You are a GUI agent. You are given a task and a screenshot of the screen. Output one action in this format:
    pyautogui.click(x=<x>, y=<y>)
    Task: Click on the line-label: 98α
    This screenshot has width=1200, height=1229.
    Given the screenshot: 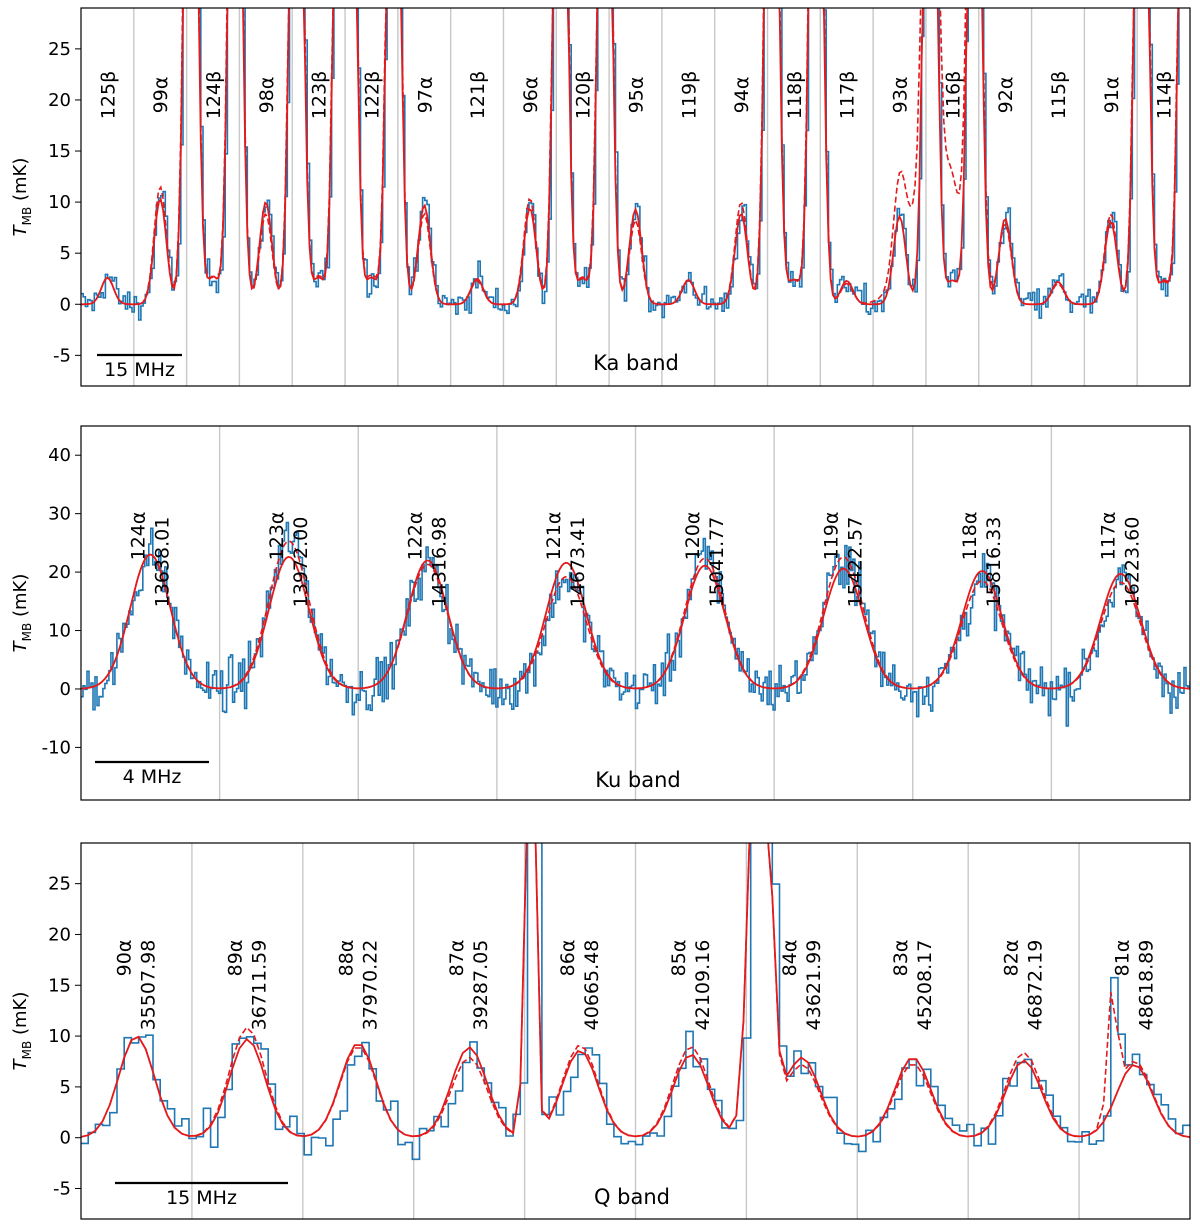 What is the action you would take?
    pyautogui.click(x=267, y=95)
    